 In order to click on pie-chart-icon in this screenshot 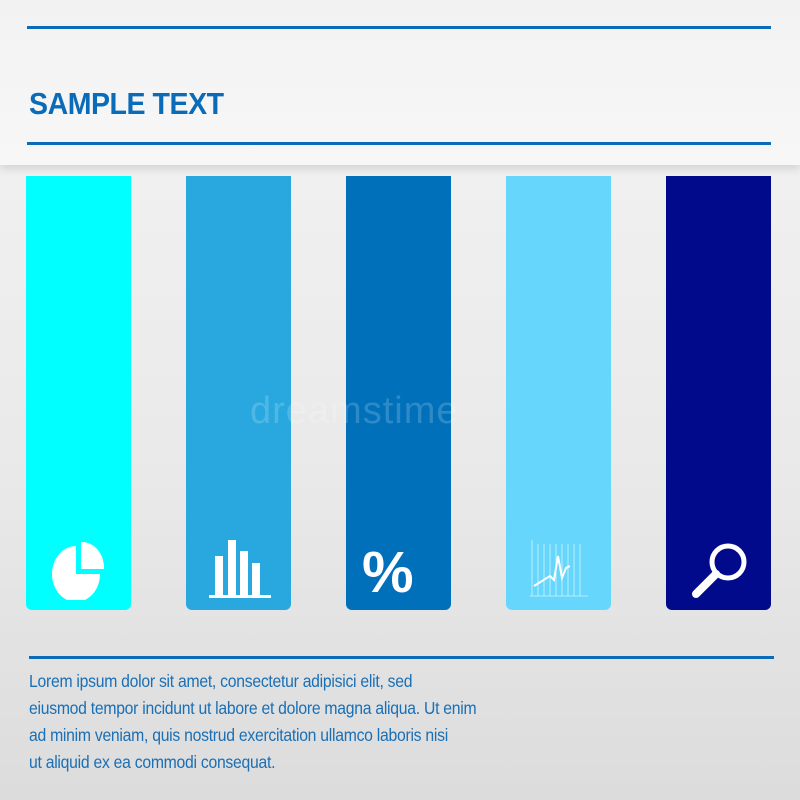, I will do `click(78, 570)`.